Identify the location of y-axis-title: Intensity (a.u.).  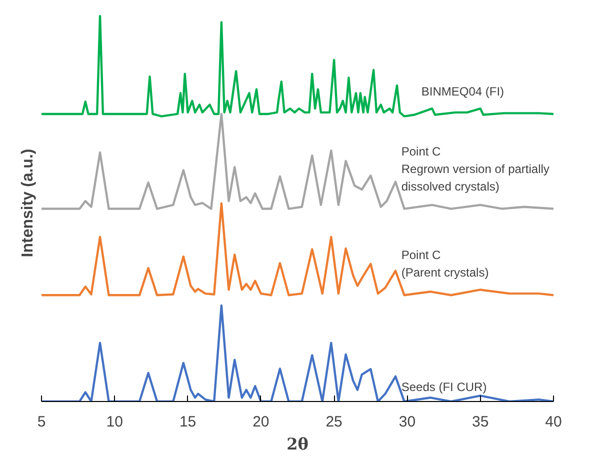
(28, 203).